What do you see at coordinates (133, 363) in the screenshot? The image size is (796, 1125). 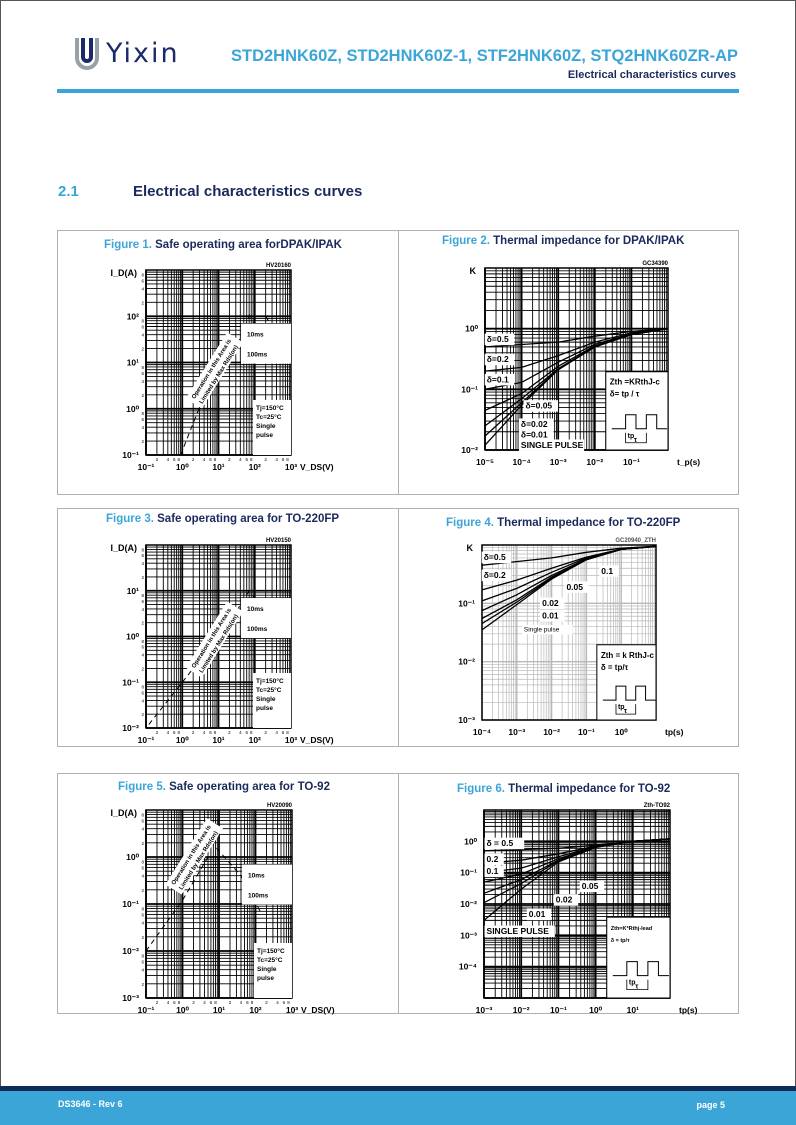 I see `y-tick-label: 10¹` at bounding box center [133, 363].